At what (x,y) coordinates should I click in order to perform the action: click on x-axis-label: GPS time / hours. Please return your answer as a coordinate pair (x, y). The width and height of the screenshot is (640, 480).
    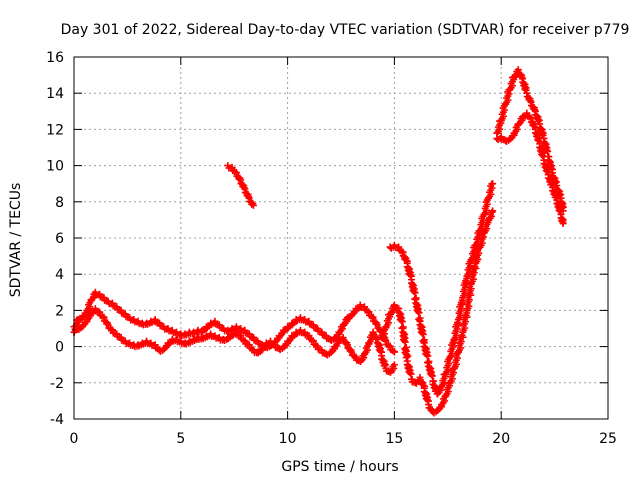
    Looking at the image, I should click on (339, 467).